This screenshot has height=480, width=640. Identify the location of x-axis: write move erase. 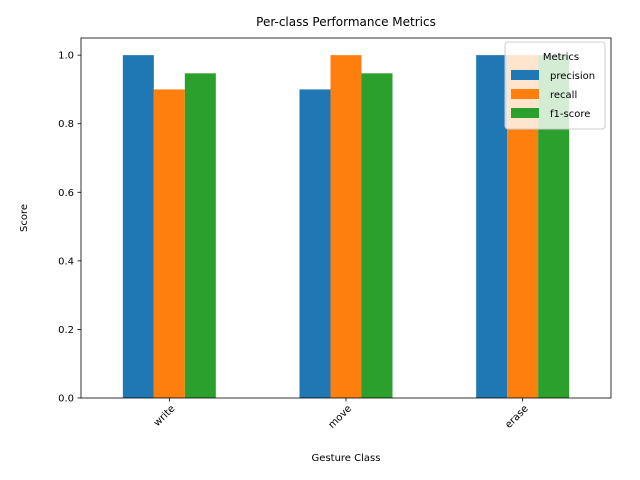
(341, 414).